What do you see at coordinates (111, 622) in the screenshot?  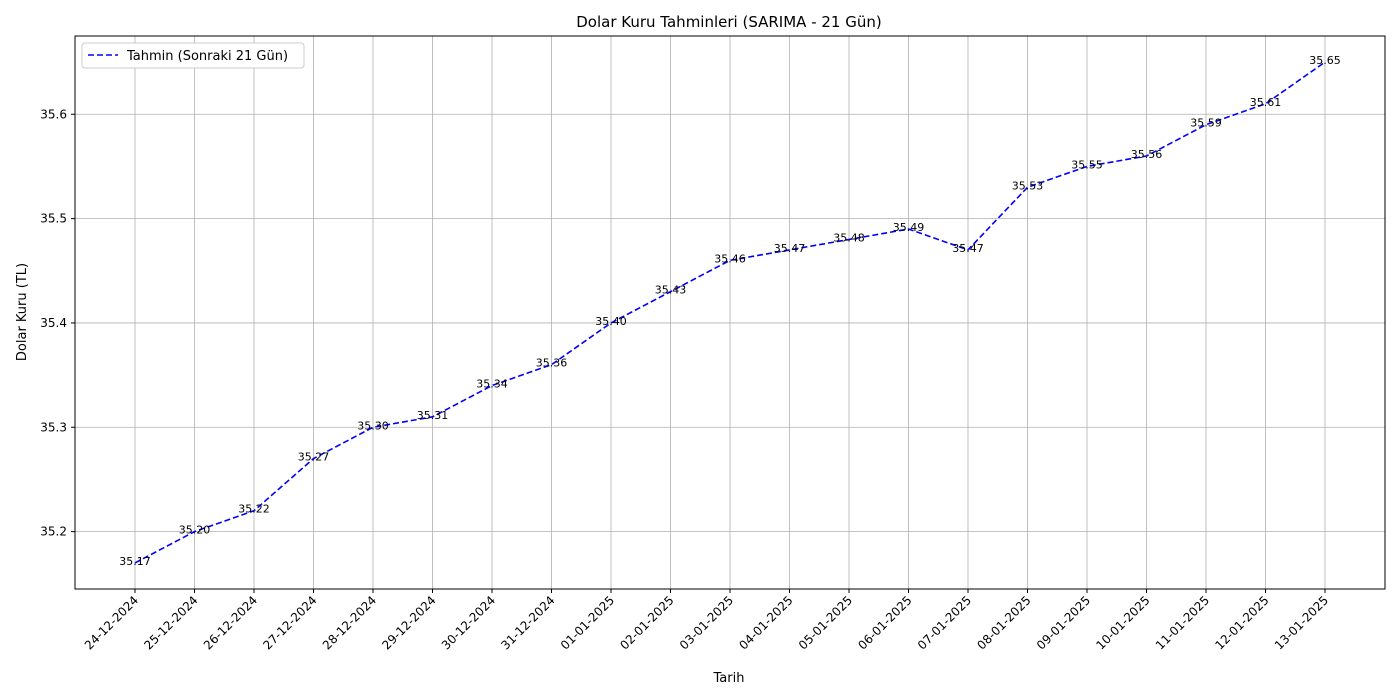 I see `x-tick-label: 24-12-2024` at bounding box center [111, 622].